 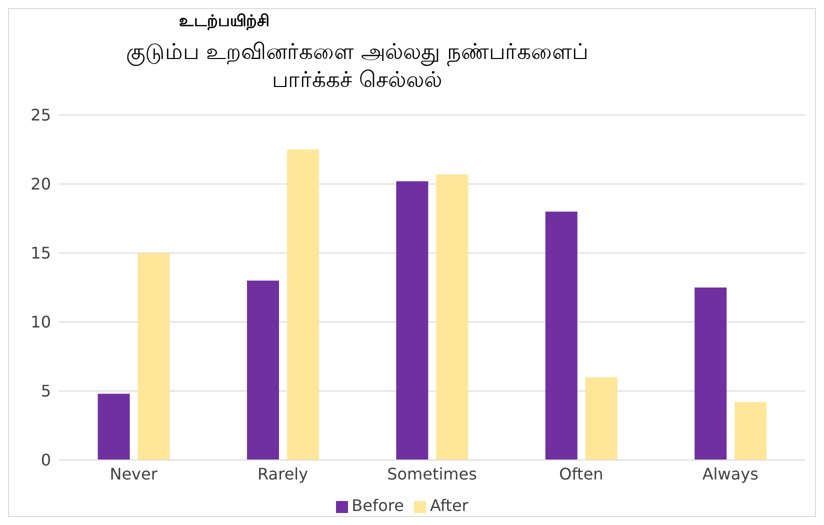 I want to click on y-tick-label: 20, so click(x=40, y=184).